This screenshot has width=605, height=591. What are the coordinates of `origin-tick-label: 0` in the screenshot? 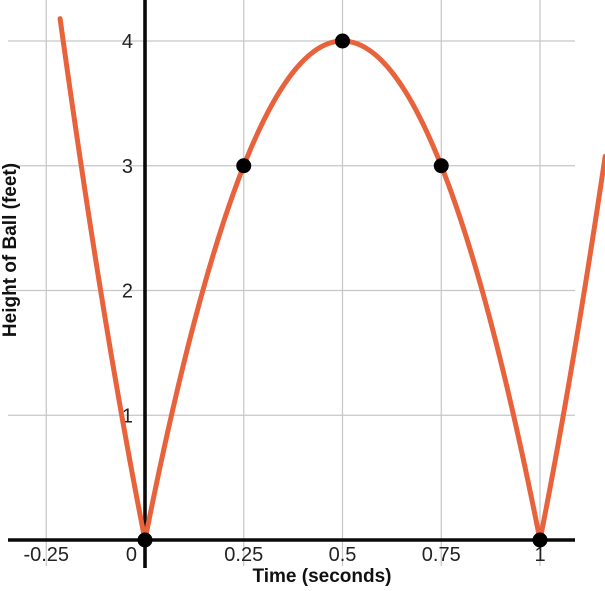 It's located at (131, 555).